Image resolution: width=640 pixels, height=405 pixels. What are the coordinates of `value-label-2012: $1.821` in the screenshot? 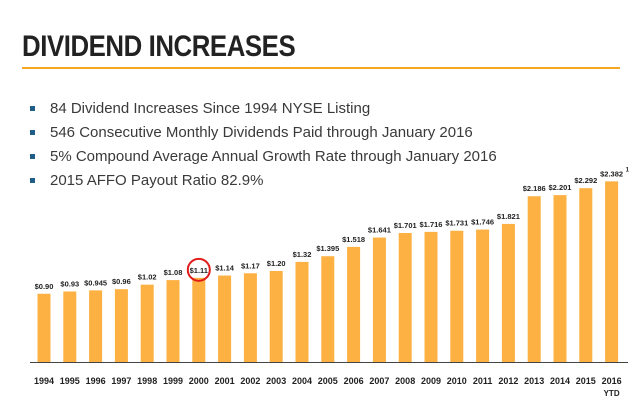 It's located at (508, 216).